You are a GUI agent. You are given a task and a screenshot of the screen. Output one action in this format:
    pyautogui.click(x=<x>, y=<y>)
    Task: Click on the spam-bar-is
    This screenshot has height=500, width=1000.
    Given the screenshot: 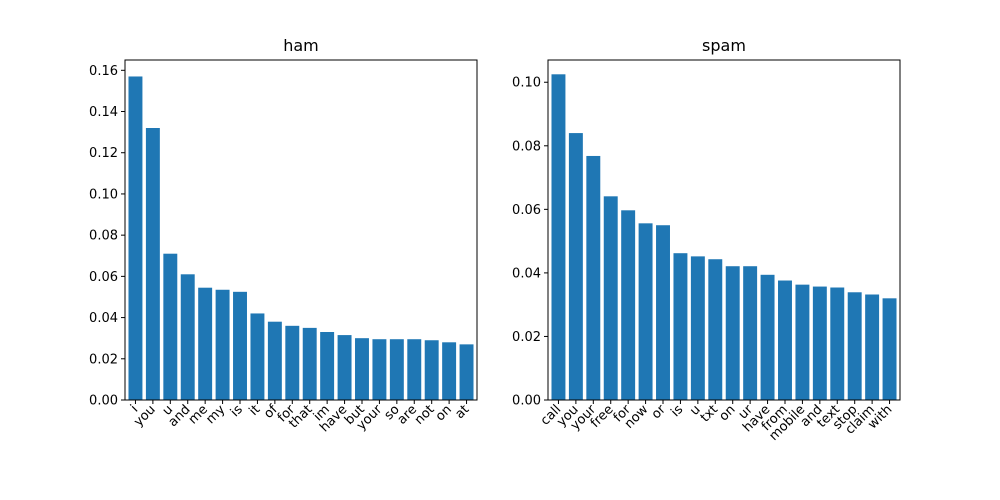 What is the action you would take?
    pyautogui.click(x=680, y=326)
    